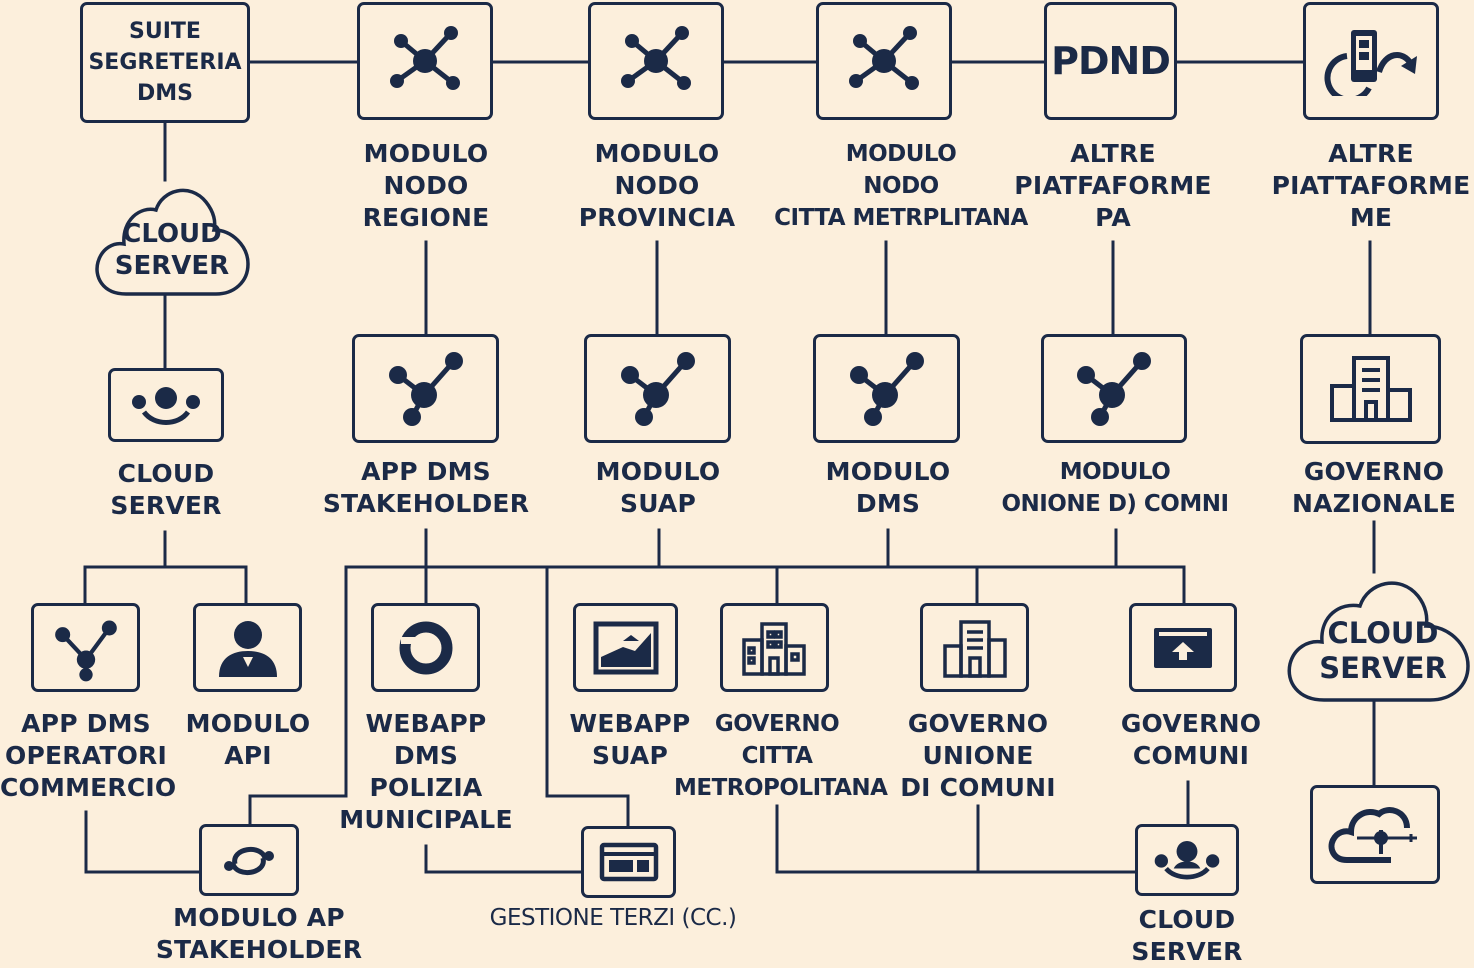 Image resolution: width=1474 pixels, height=968 pixels. I want to click on cloud-server-box, so click(166, 405).